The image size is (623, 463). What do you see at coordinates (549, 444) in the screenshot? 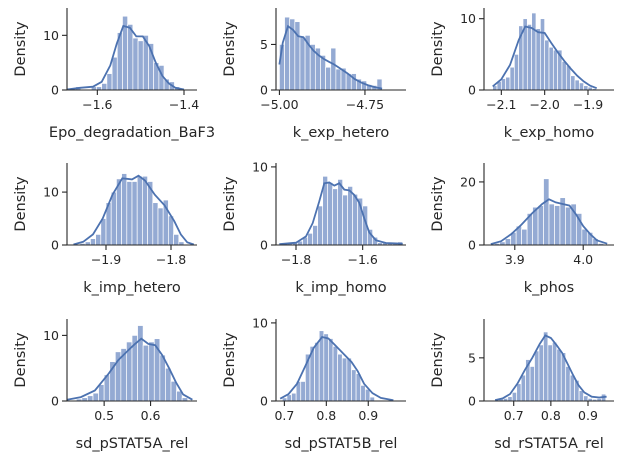
I see `x-axis-title: sd_rSTAT5A_rel` at bounding box center [549, 444].